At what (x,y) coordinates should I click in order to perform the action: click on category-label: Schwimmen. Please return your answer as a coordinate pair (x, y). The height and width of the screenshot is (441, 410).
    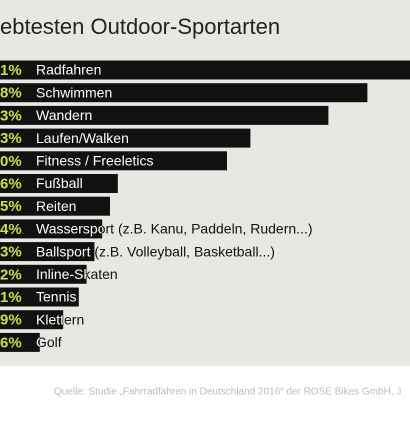
    Looking at the image, I should click on (74, 92).